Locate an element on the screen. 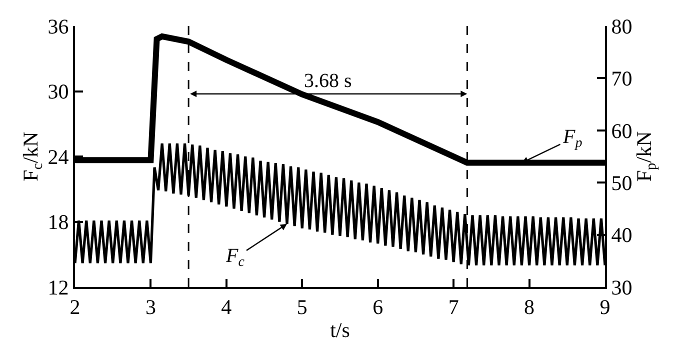 The width and height of the screenshot is (700, 350). x-tick-label: 4 is located at coordinates (226, 307).